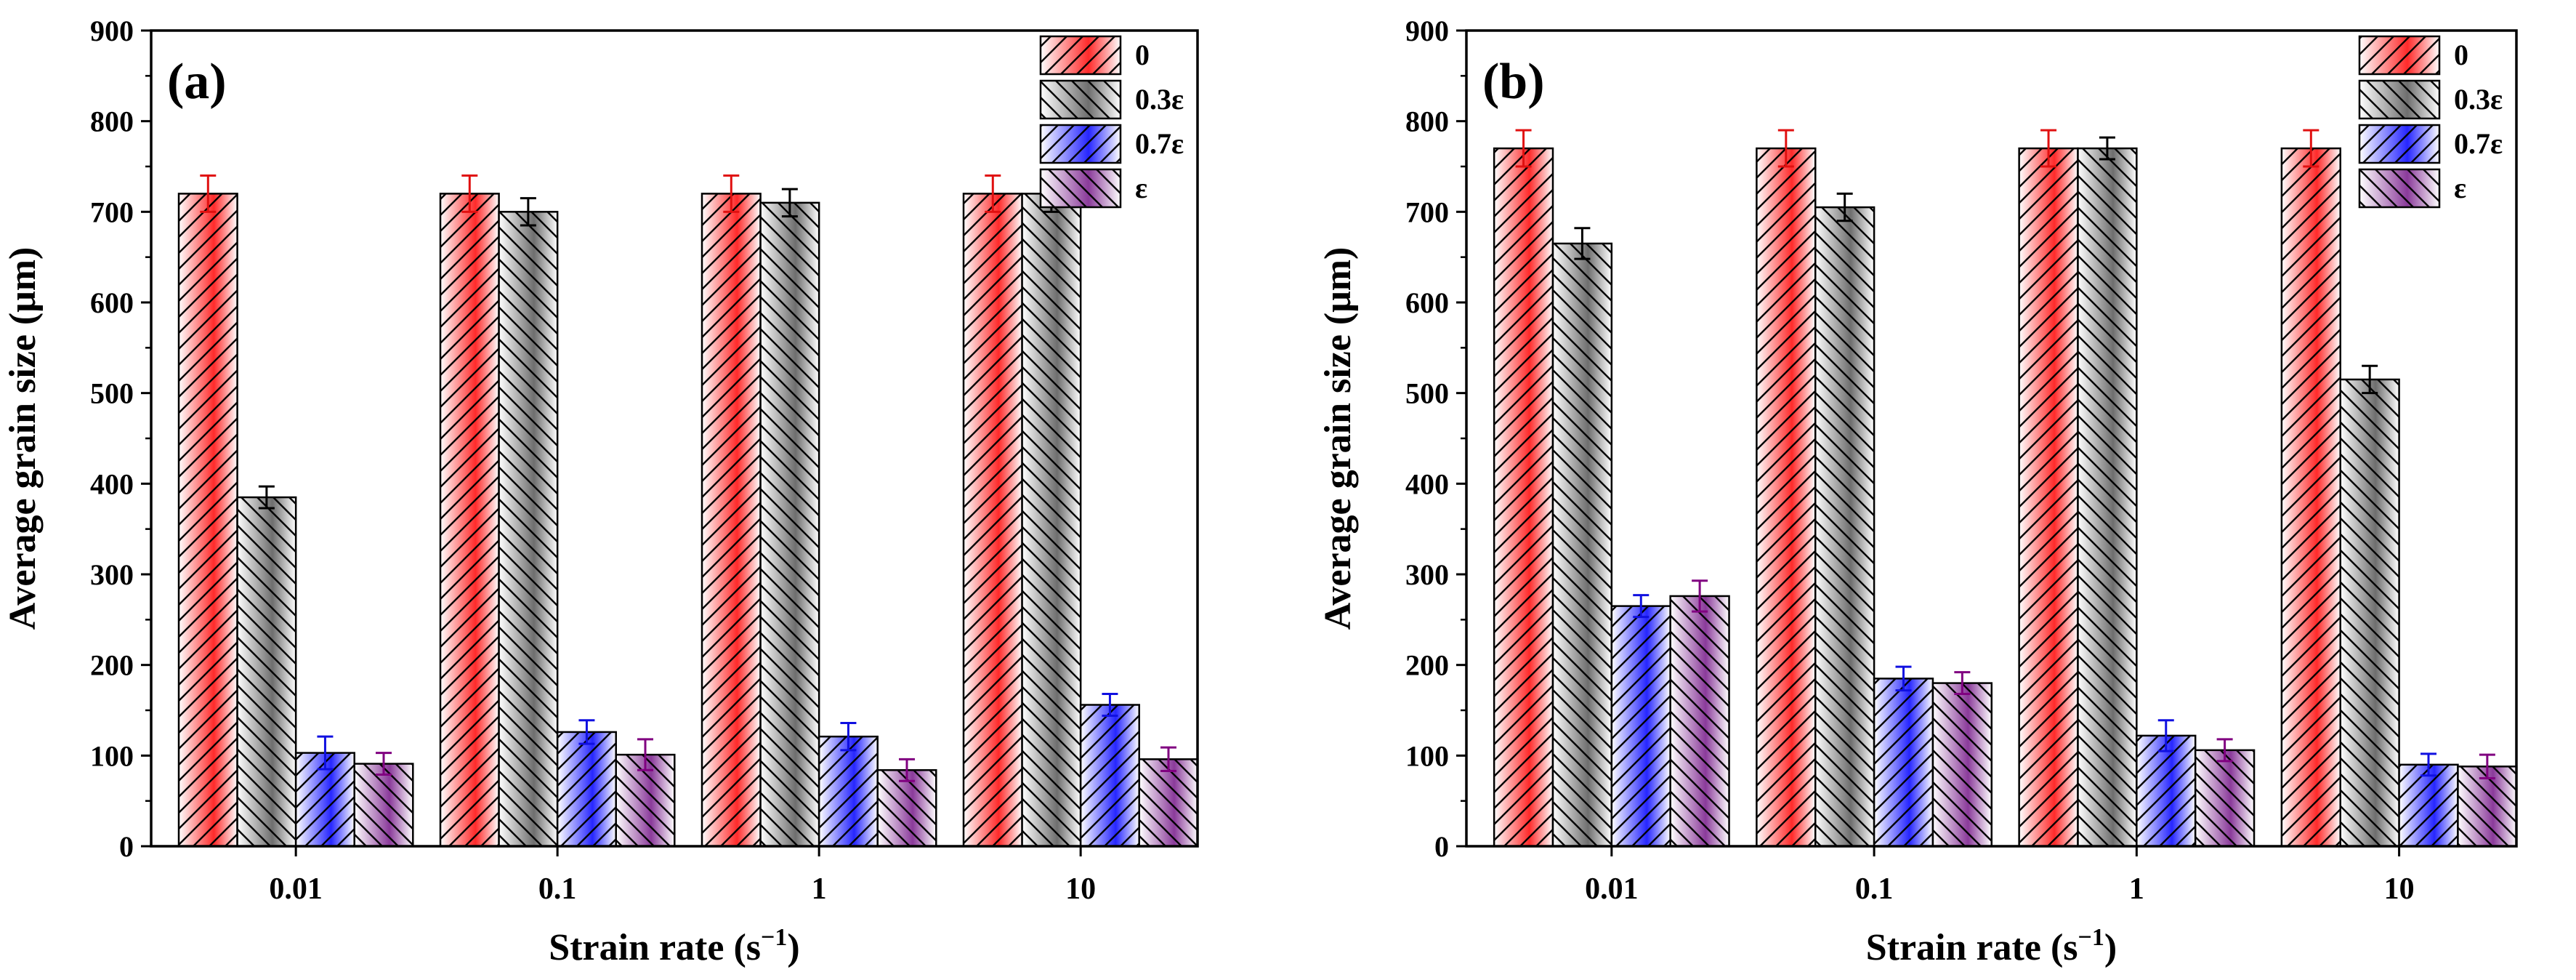  What do you see at coordinates (1514, 82) in the screenshot?
I see `panel-label: (b)` at bounding box center [1514, 82].